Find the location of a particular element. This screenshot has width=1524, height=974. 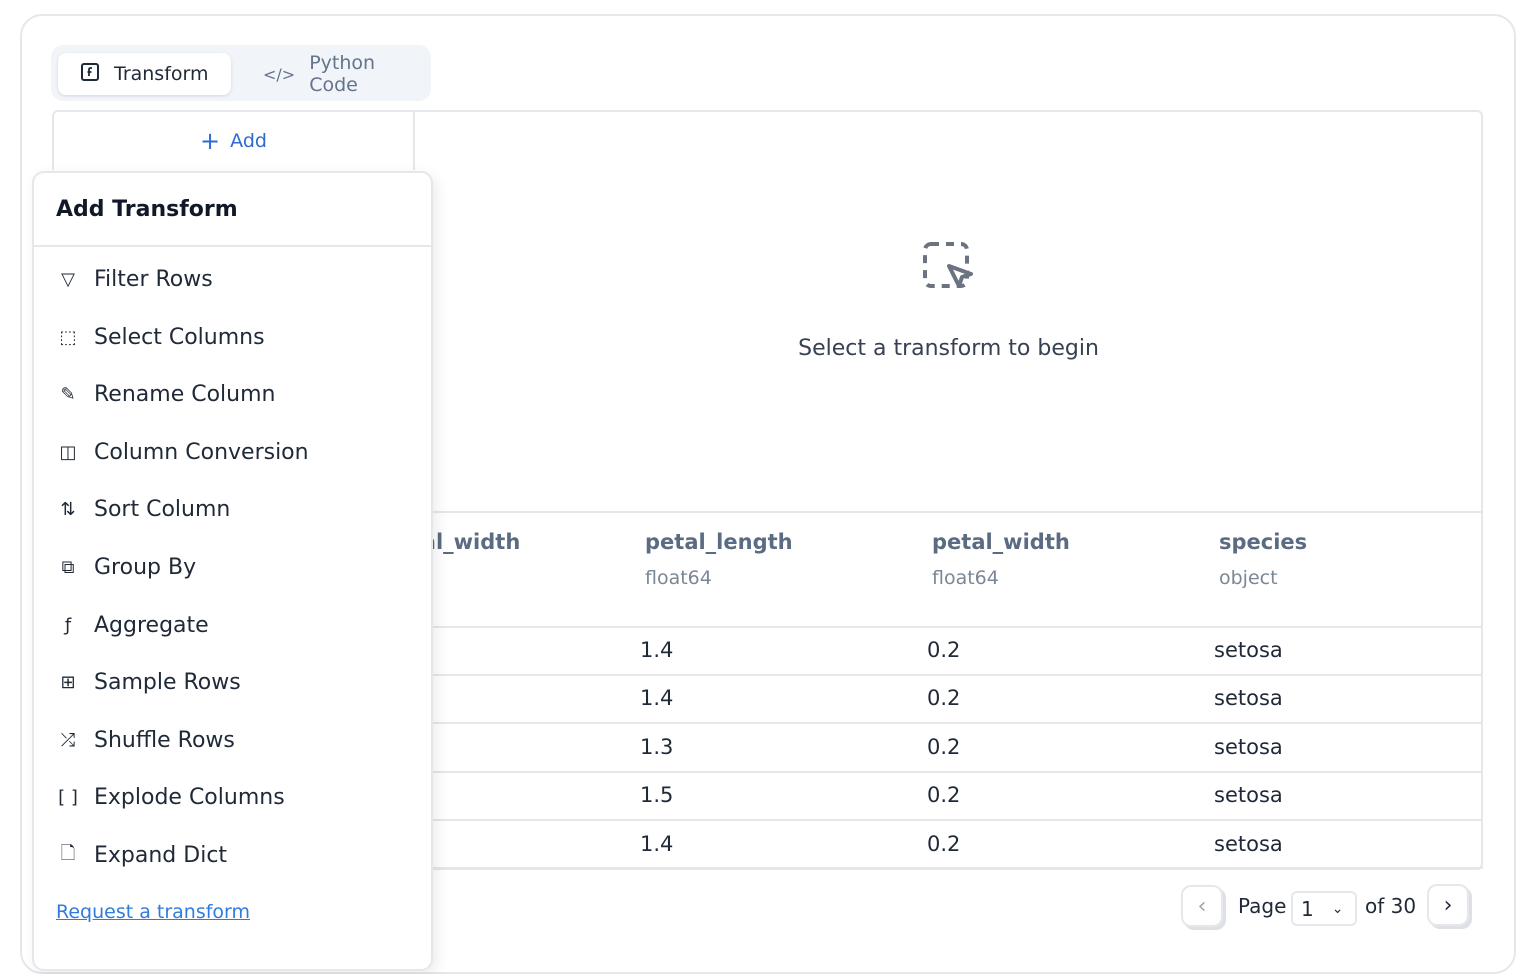

column-header: species is located at coordinates (1263, 542).